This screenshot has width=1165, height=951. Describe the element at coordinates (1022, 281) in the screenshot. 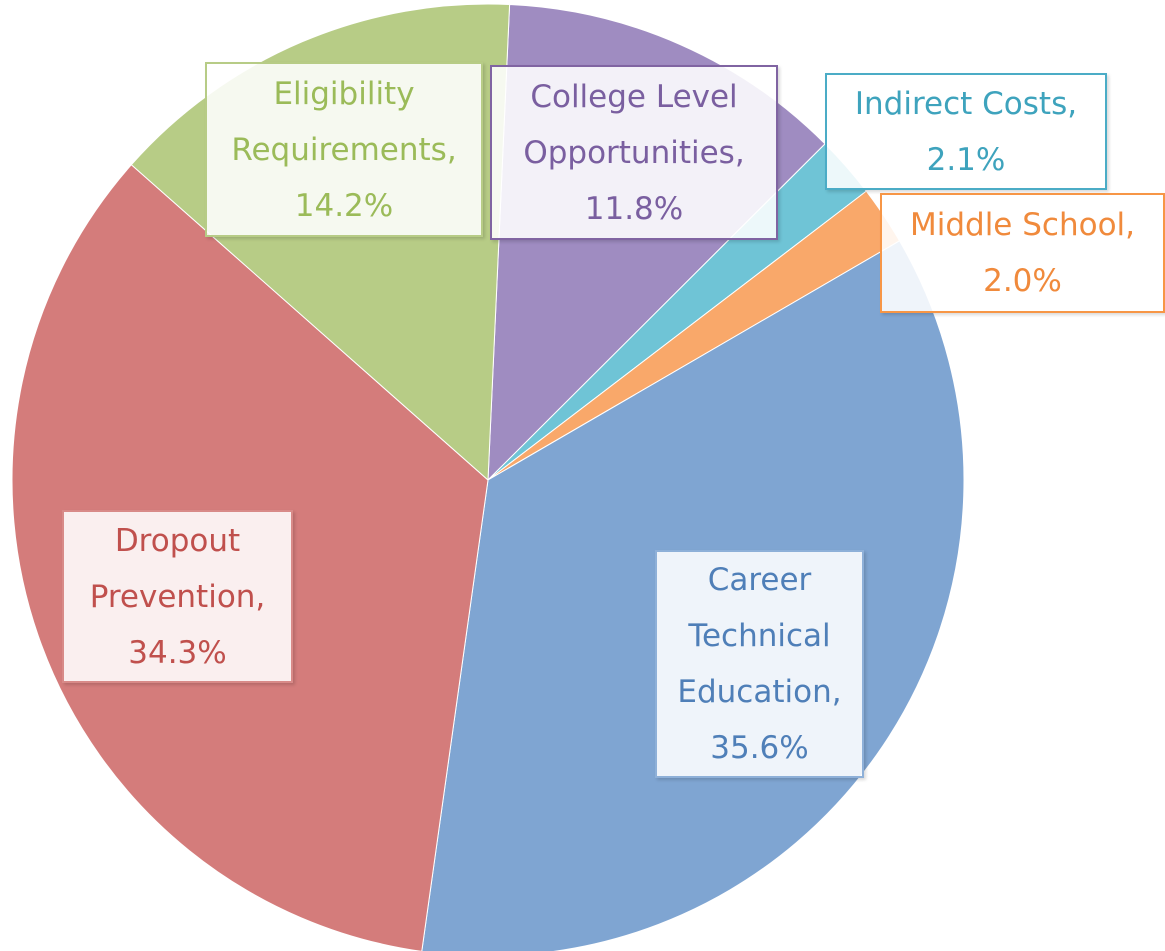

I see `value-label: 2.0%` at that location.